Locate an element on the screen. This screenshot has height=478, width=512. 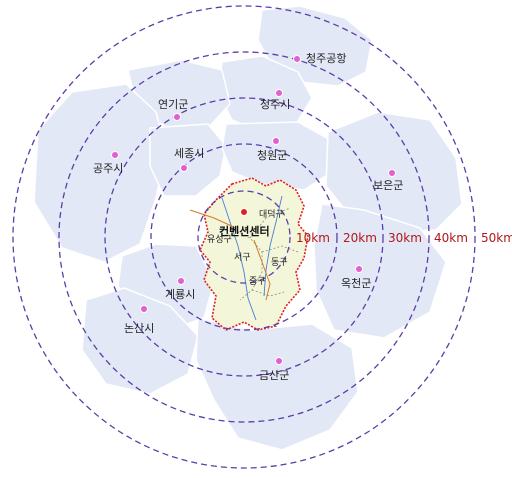
marker-cheongwon is located at coordinates (276, 141).